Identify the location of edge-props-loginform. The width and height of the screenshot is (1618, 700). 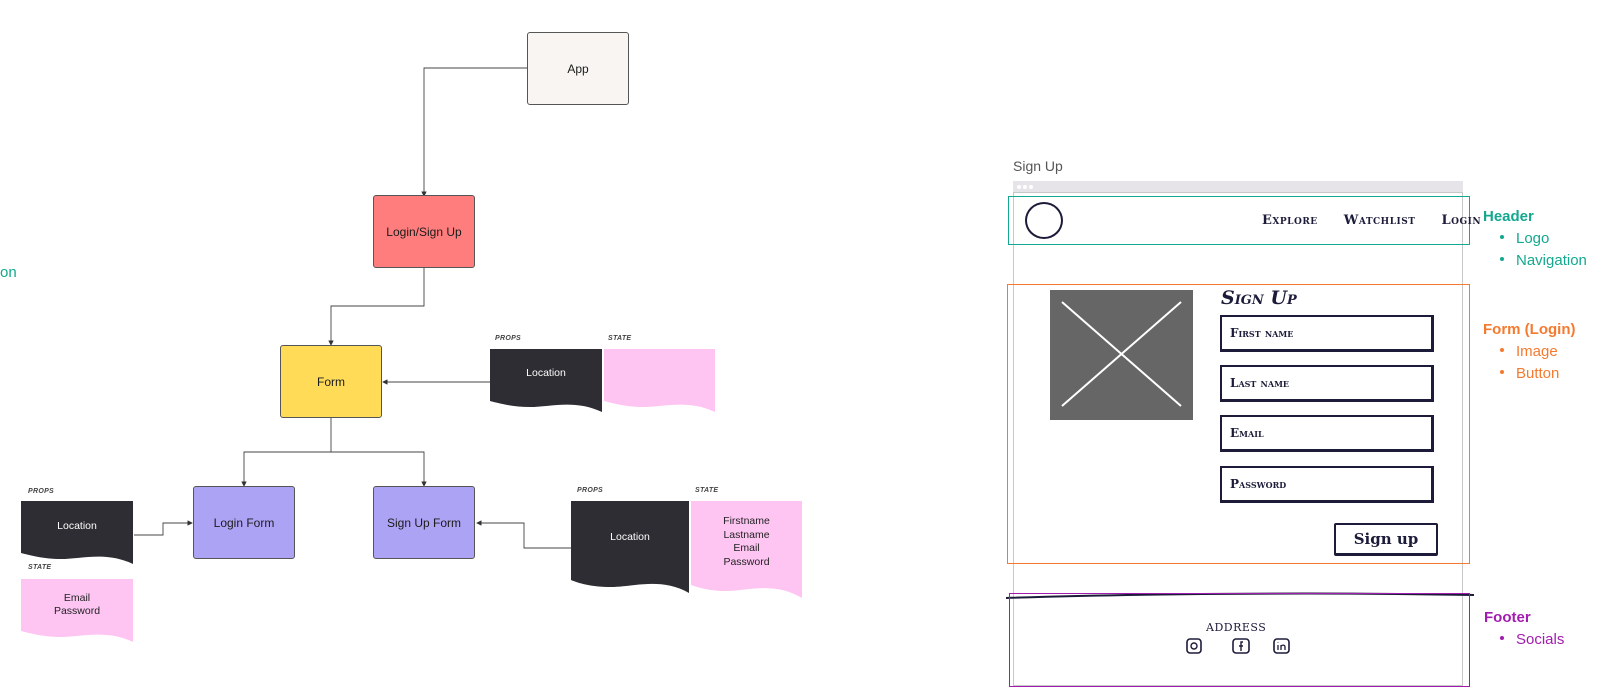
(163, 528).